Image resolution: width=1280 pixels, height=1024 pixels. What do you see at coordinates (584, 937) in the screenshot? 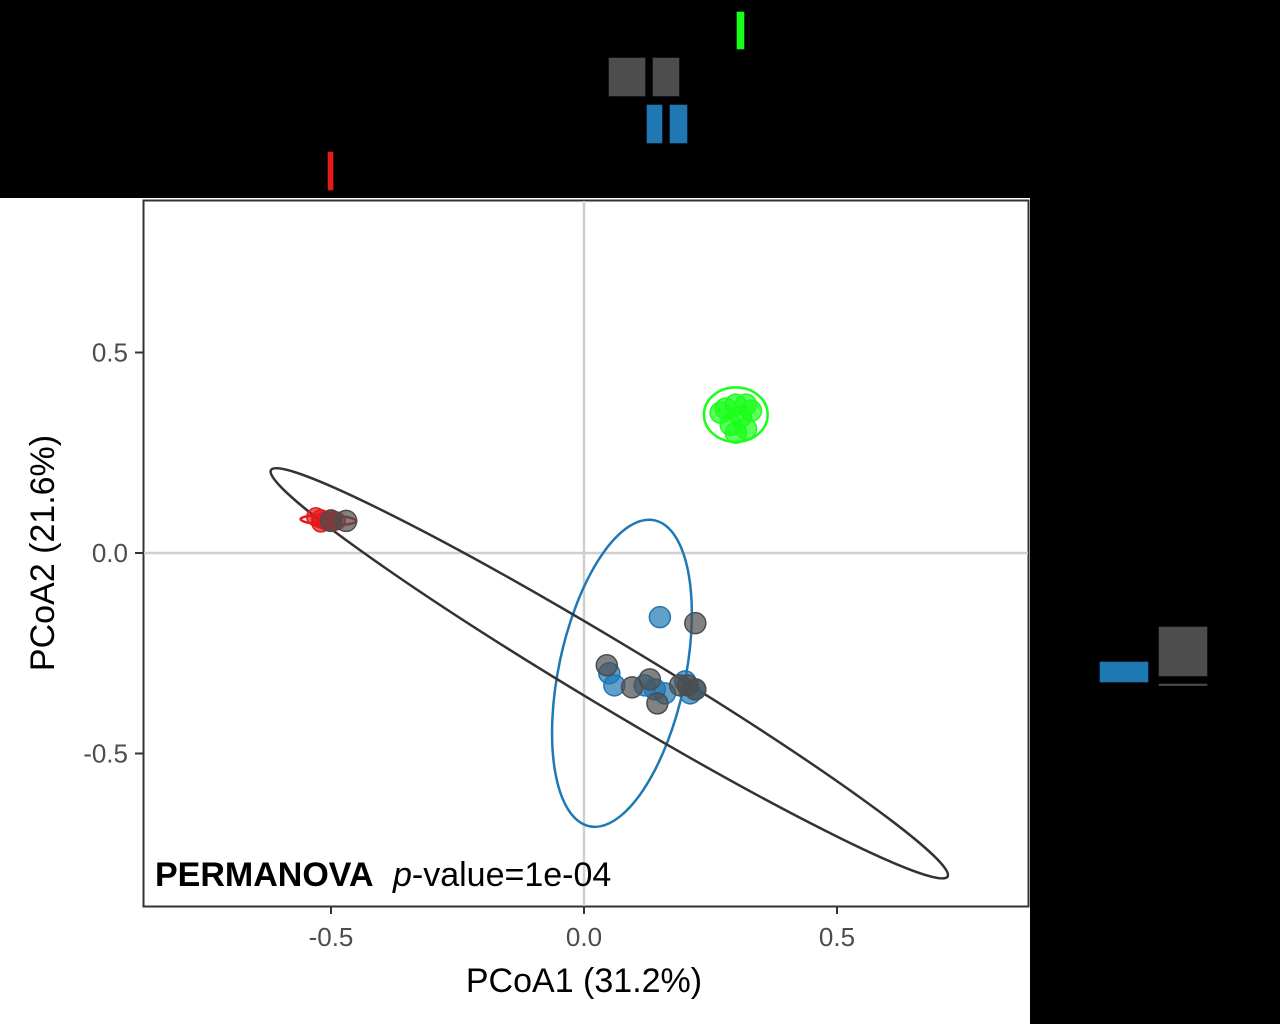
I see `x-tick-label: 0.0` at bounding box center [584, 937].